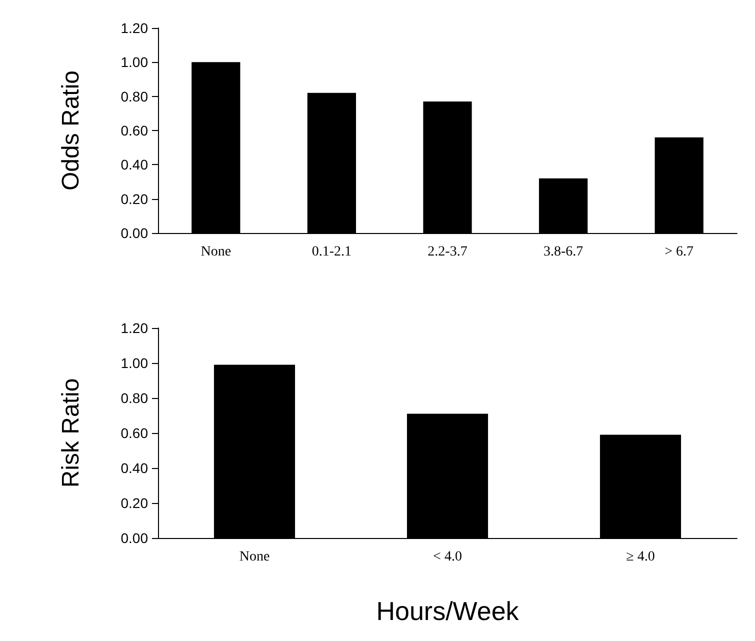 This screenshot has height=641, width=755. I want to click on x-tick-label: ≥ 4.0, so click(640, 557).